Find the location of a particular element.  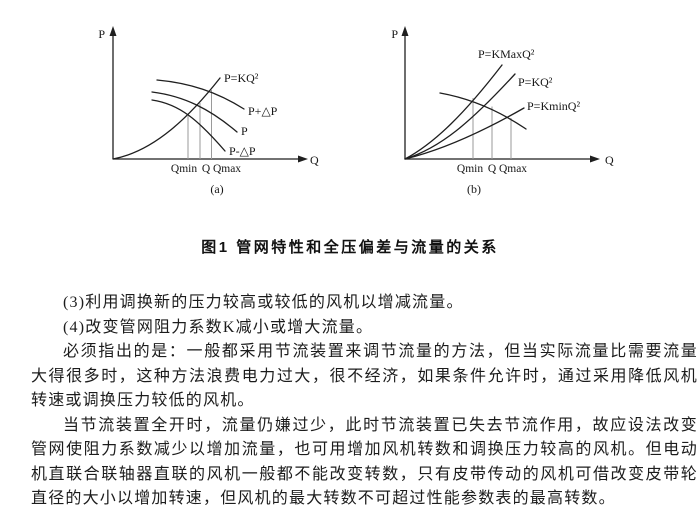

system-resistance-curve is located at coordinates (166, 118).